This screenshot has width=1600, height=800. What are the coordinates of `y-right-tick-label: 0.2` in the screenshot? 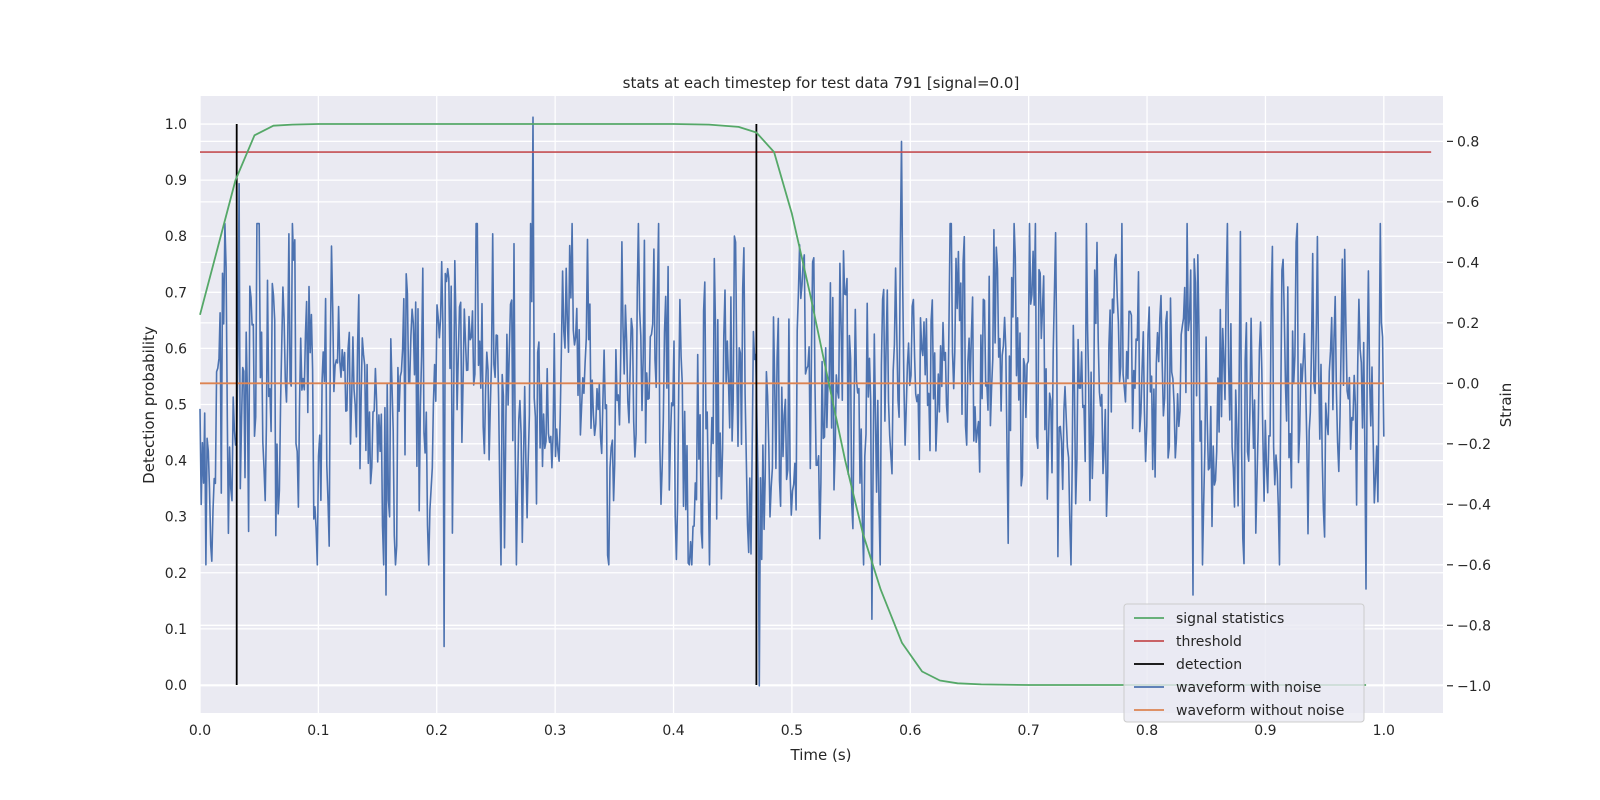 It's located at (1468, 324).